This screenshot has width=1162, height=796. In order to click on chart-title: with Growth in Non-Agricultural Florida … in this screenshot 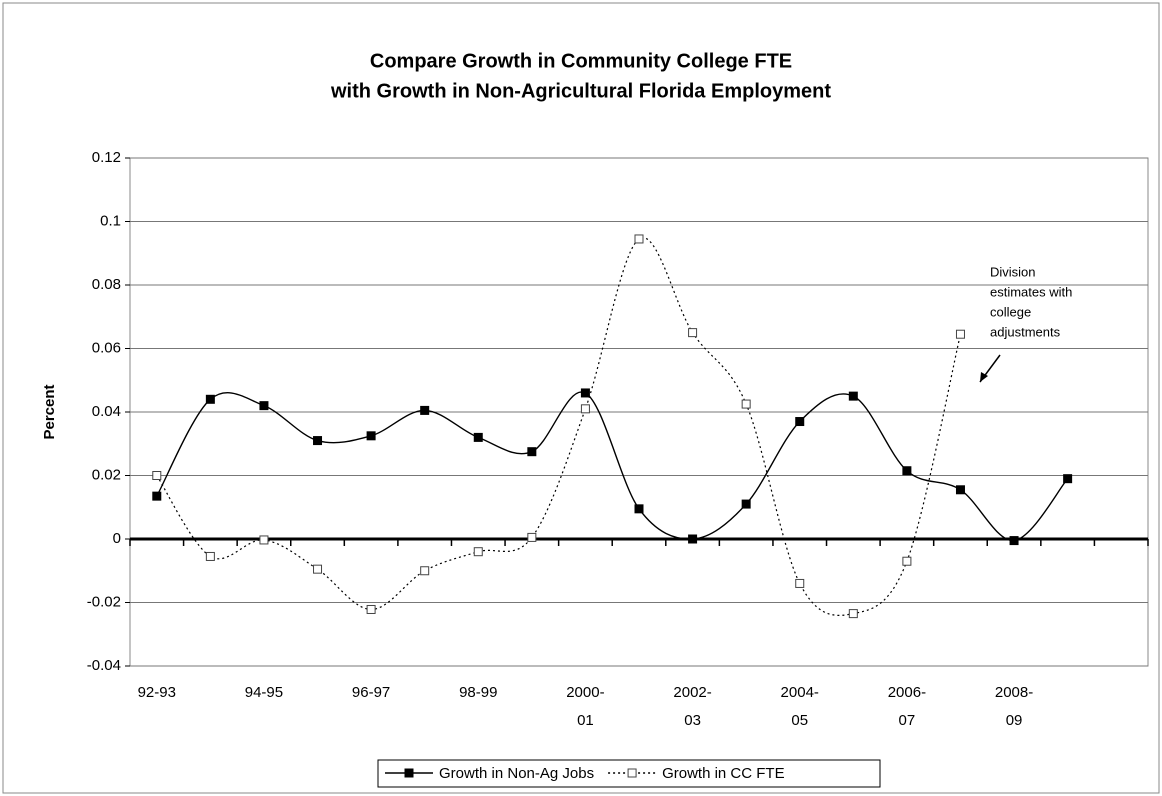, I will do `click(580, 91)`.